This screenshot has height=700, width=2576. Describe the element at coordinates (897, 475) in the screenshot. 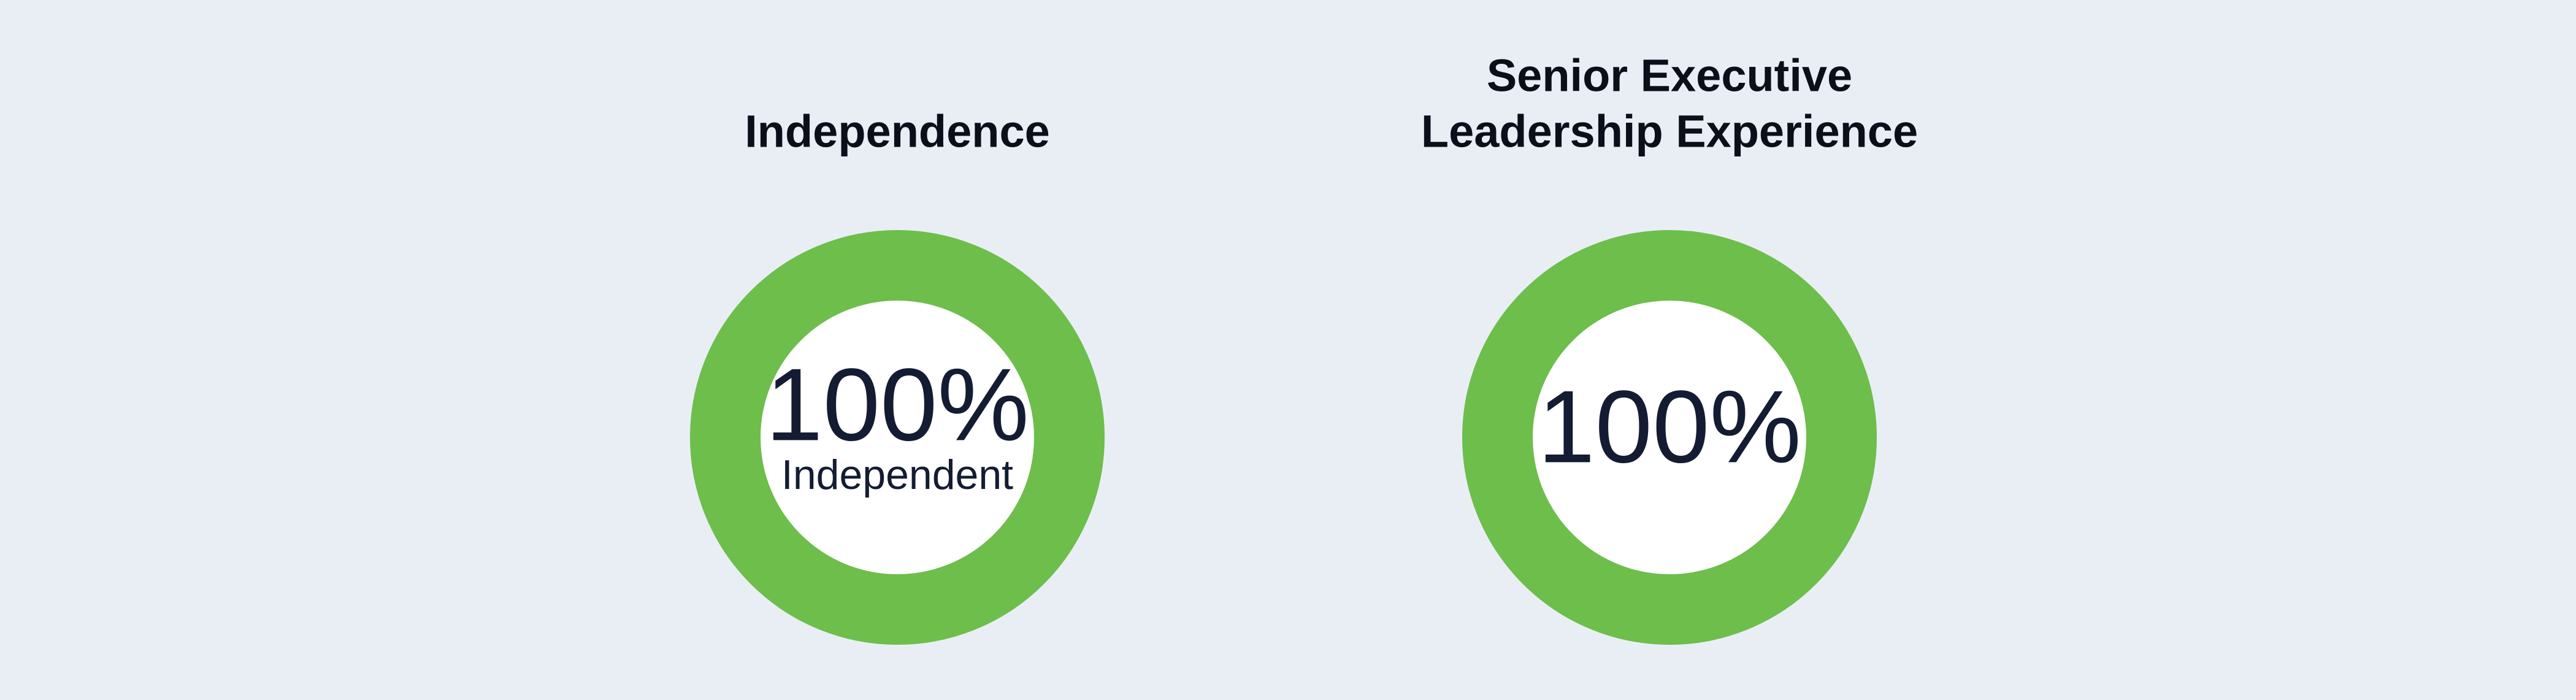

I see `value-subtitle: Independent` at that location.